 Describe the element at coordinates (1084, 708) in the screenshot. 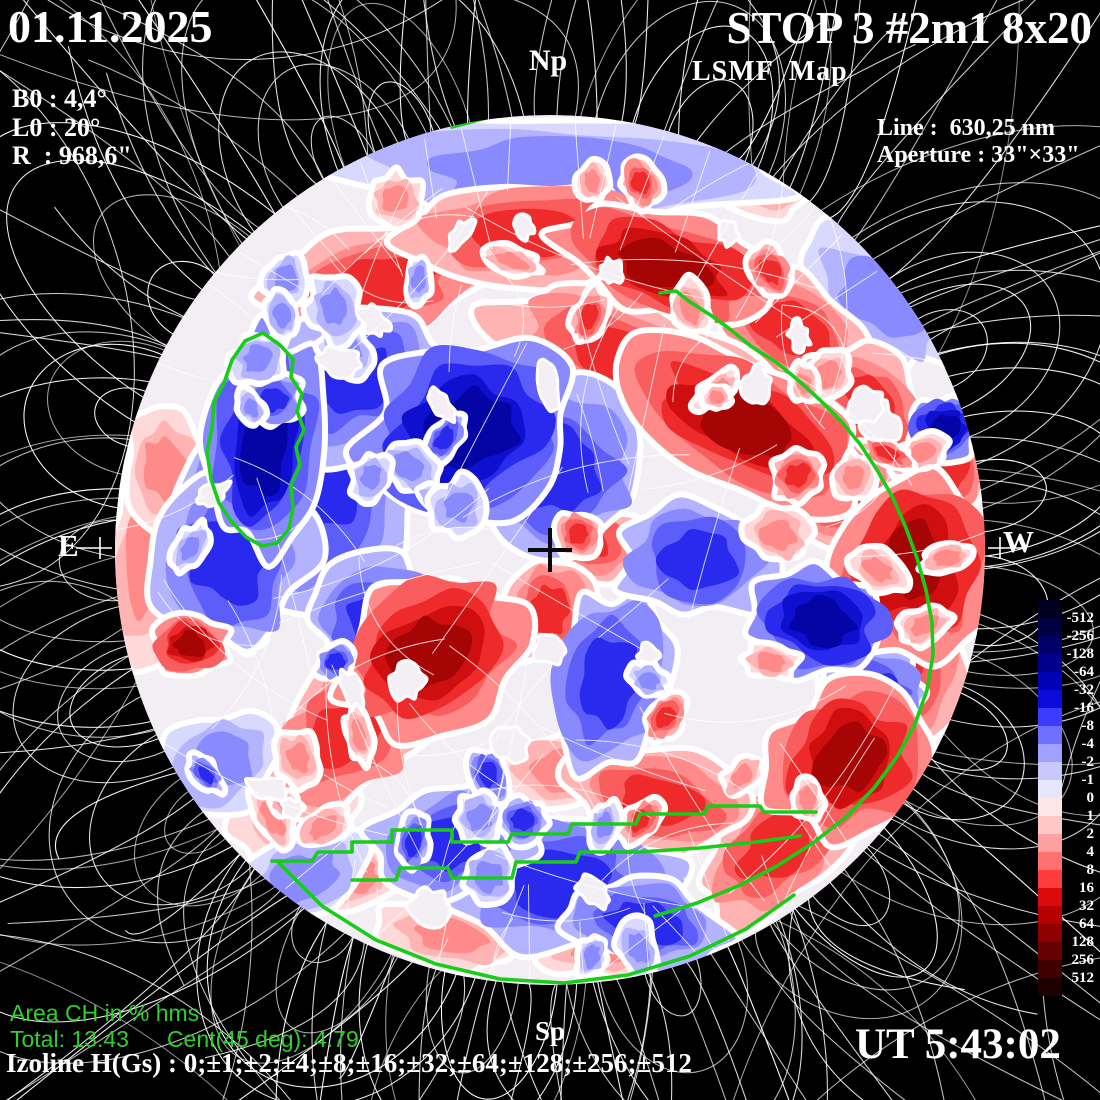

I see `colorbar-tick-label: -16` at that location.